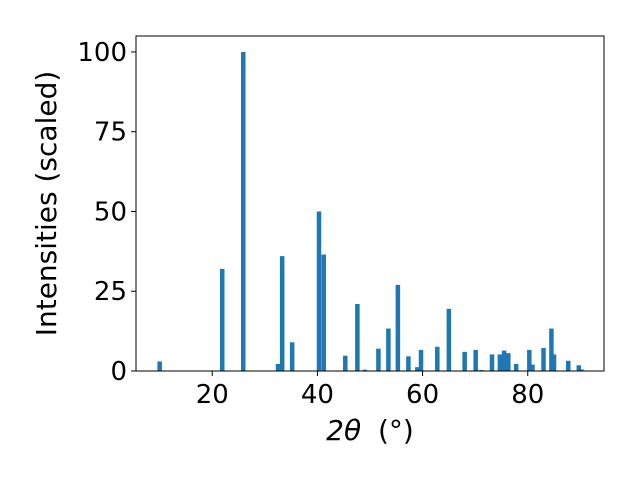  Describe the element at coordinates (46, 204) in the screenshot. I see `y-axis-label: Intensities (scaled)` at that location.